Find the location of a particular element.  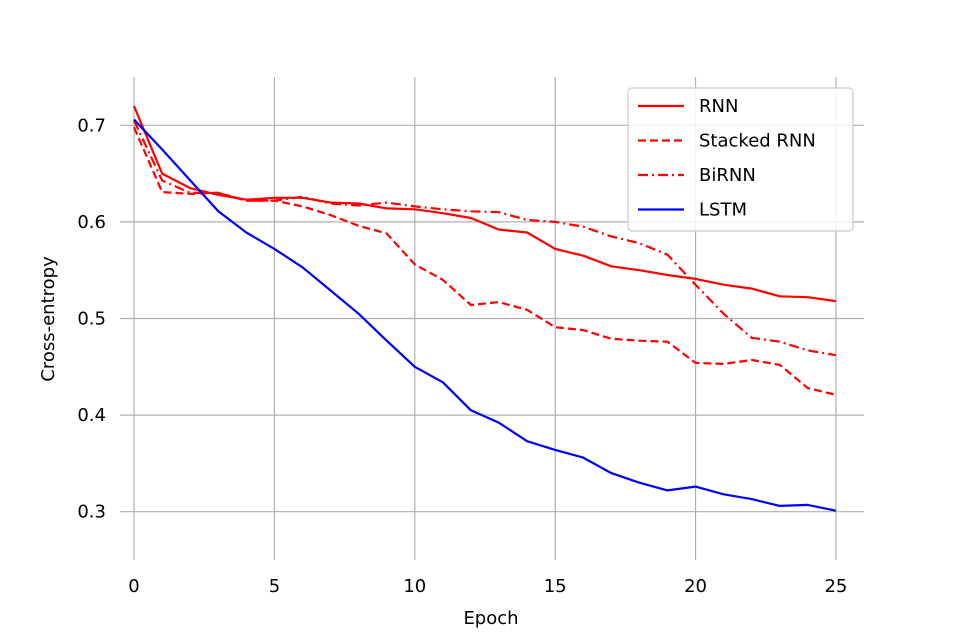

legend: RNN Stacked RNN BiRNN LSTM is located at coordinates (740, 159).